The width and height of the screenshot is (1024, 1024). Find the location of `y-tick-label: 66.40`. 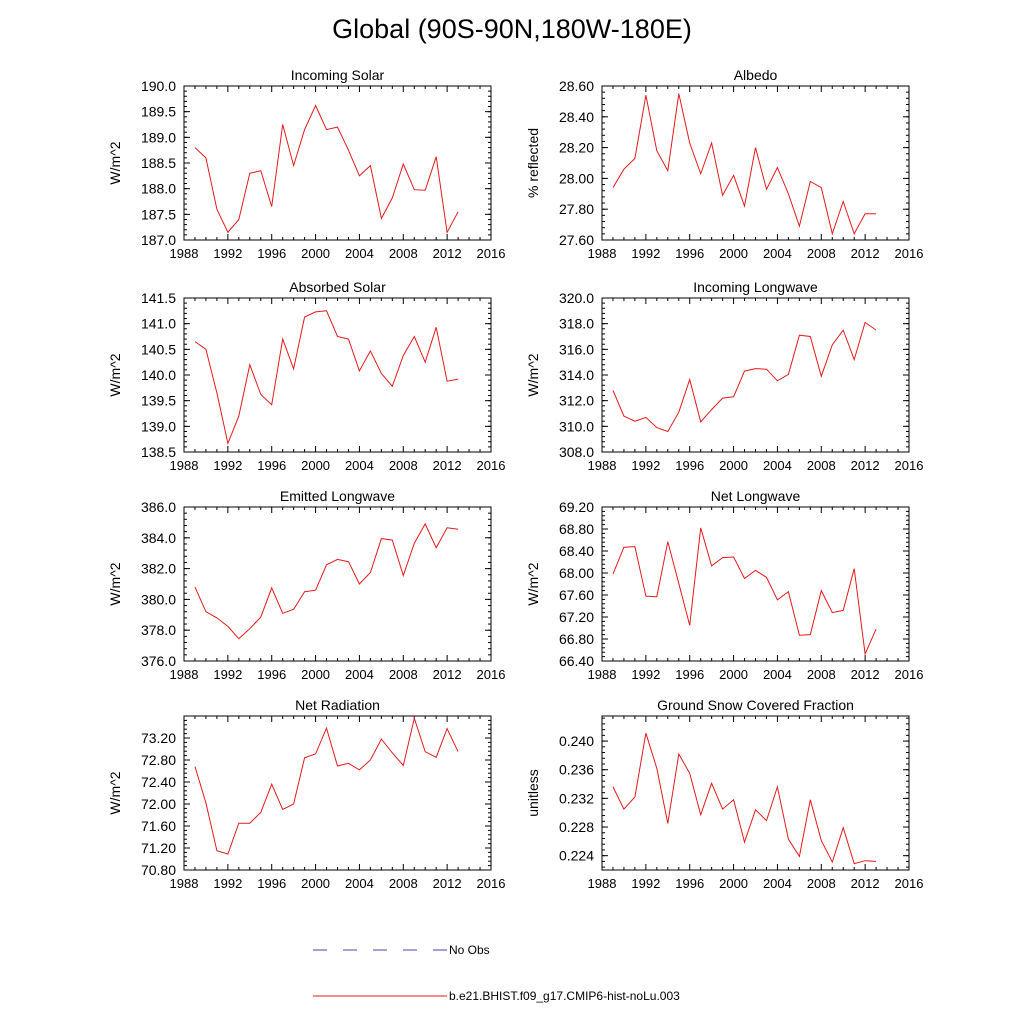

y-tick-label: 66.40 is located at coordinates (576, 661).